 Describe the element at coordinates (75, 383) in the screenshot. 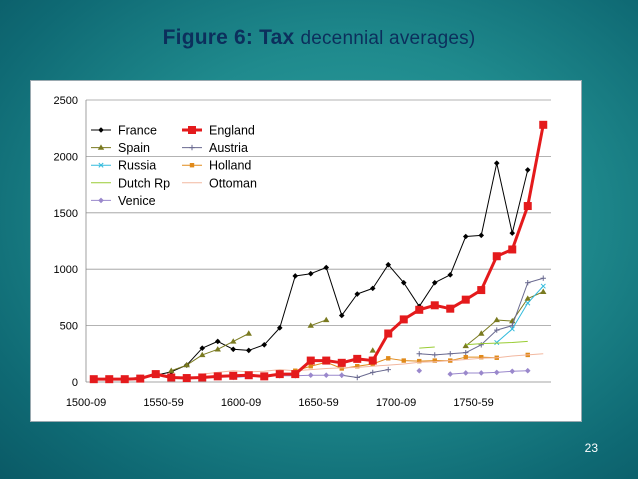

I see `y-tick-label: 0` at that location.